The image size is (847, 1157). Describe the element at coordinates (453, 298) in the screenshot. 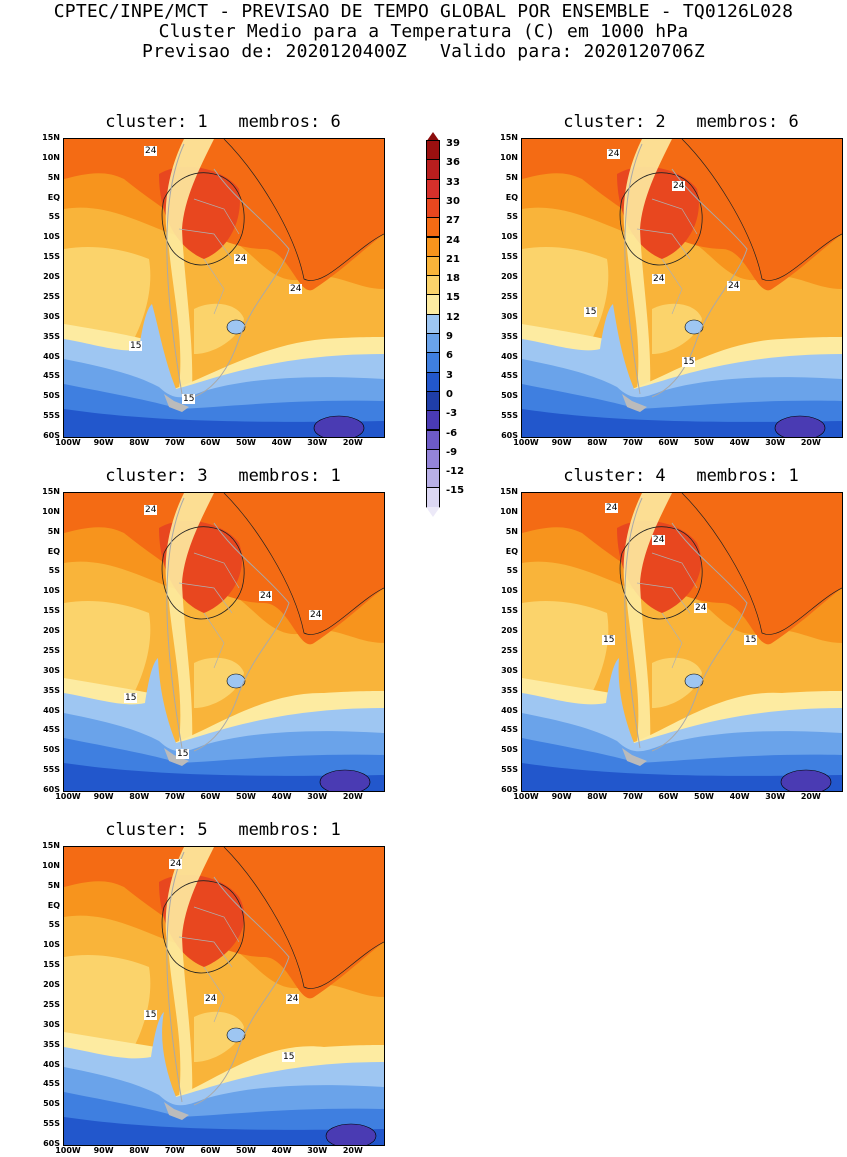

I see `colorbar-label: 15` at that location.